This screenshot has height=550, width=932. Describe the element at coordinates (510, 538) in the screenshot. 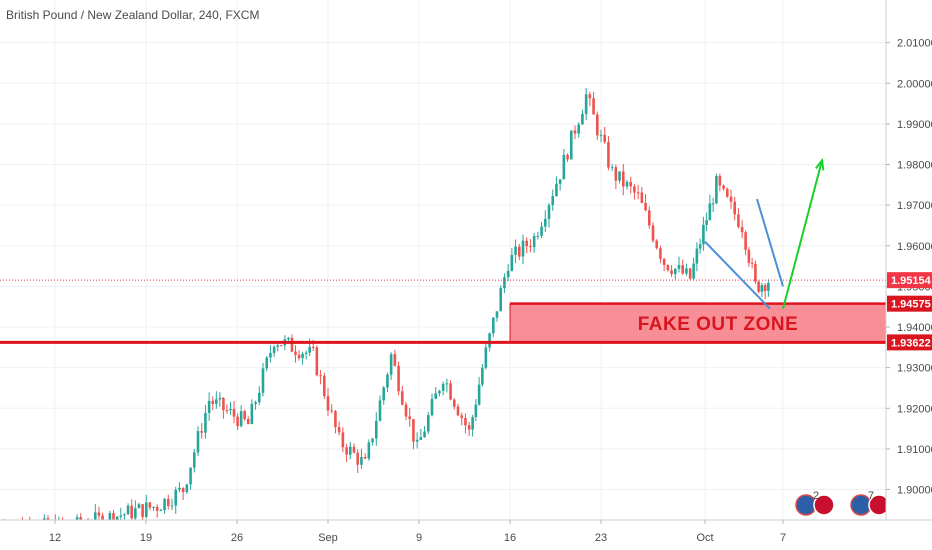

I see `time-tick-label: 16` at that location.